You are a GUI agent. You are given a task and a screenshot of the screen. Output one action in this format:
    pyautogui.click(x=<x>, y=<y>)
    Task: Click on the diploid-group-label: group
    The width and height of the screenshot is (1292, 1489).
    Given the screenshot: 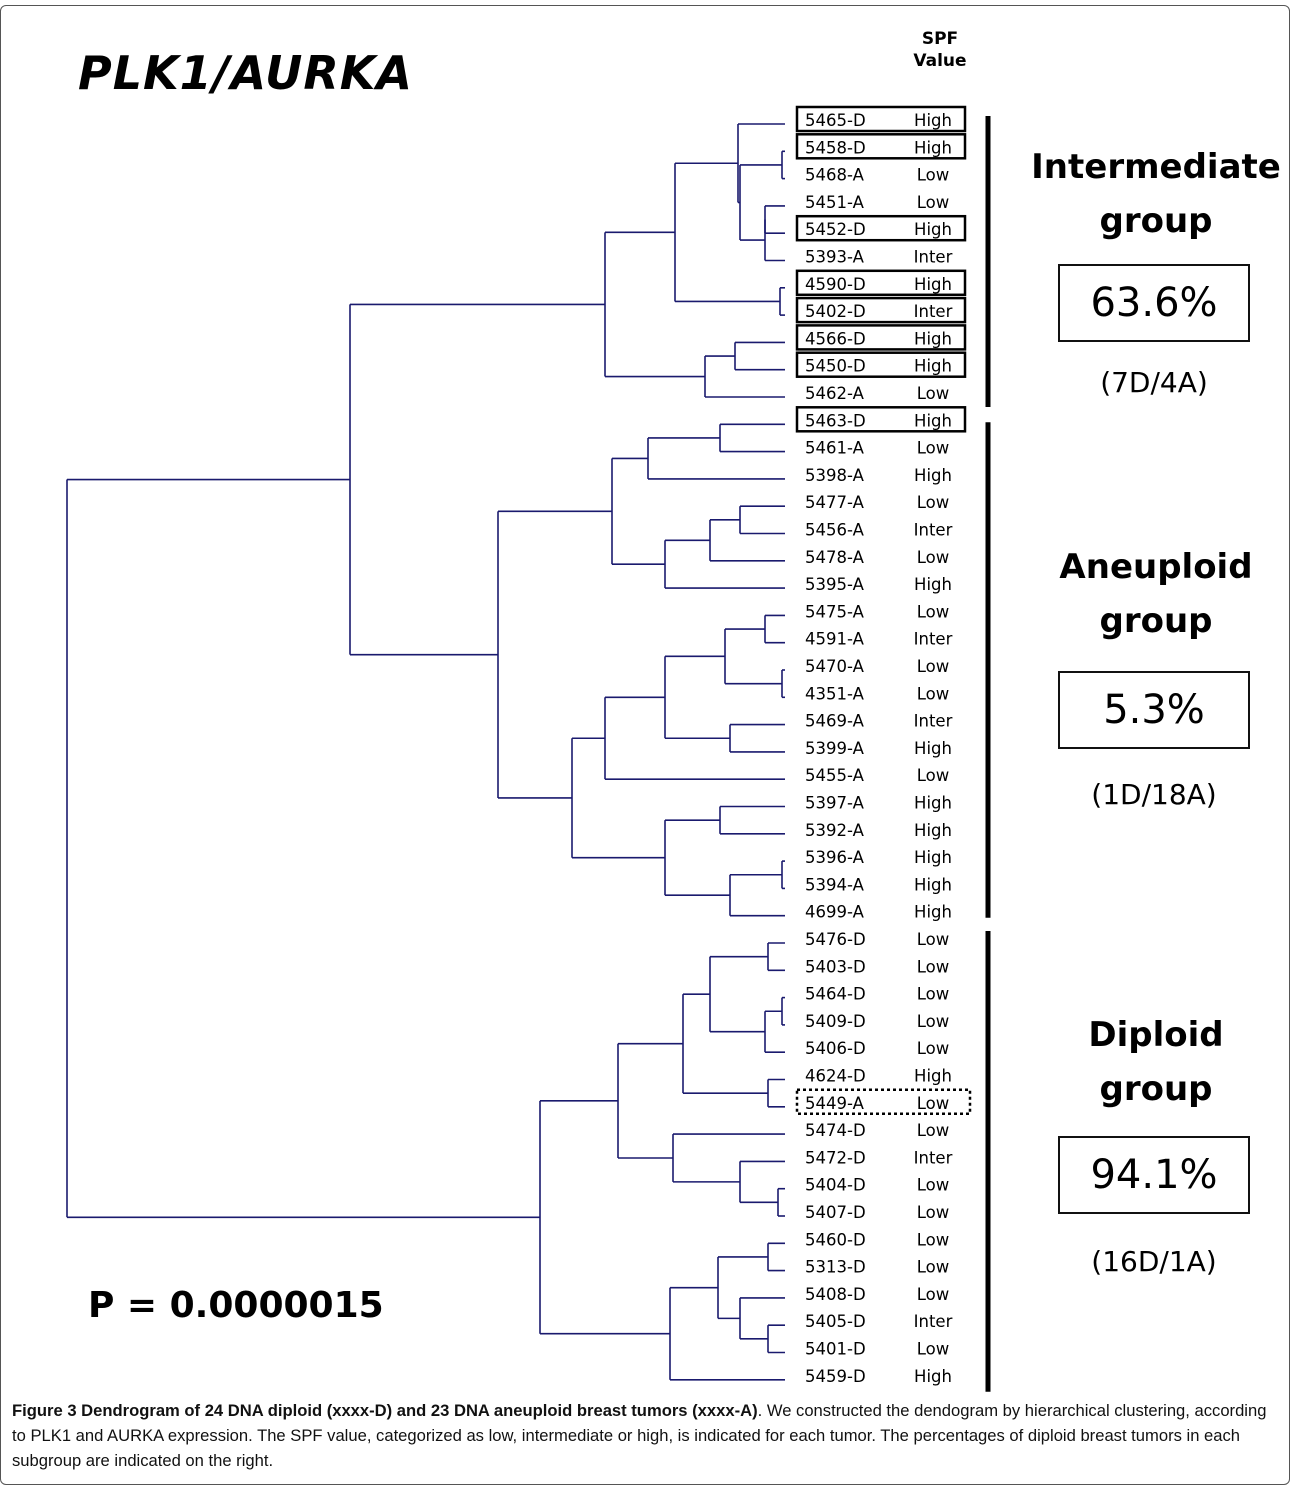 What is the action you would take?
    pyautogui.click(x=1156, y=1089)
    